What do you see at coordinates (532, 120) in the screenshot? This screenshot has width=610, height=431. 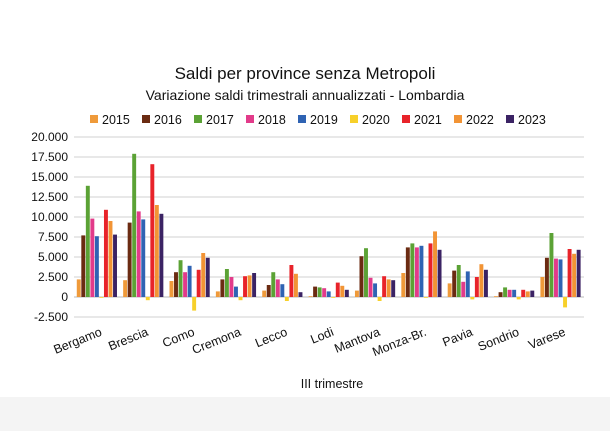 I see `legend-label: 2023` at bounding box center [532, 120].